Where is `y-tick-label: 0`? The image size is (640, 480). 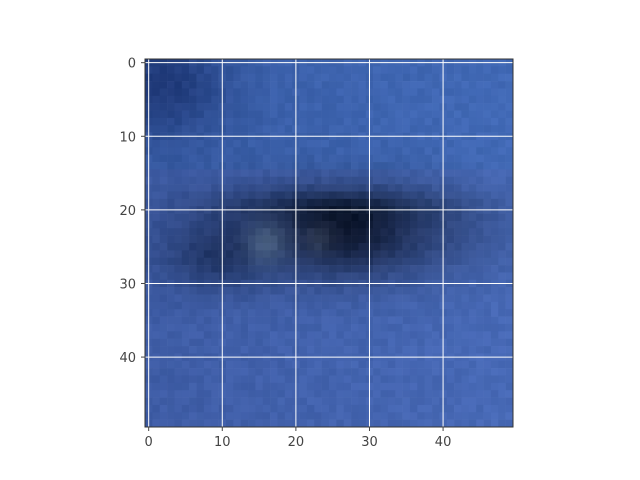
y-tick-label: 0 is located at coordinates (132, 64).